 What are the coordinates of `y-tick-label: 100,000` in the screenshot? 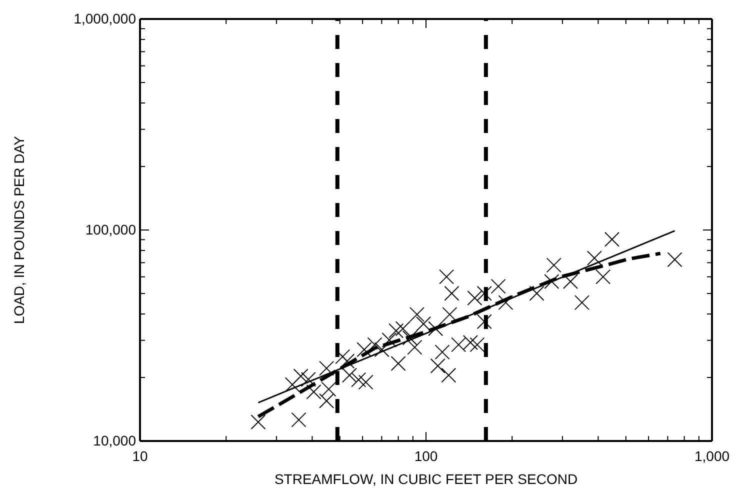 It's located at (110, 229).